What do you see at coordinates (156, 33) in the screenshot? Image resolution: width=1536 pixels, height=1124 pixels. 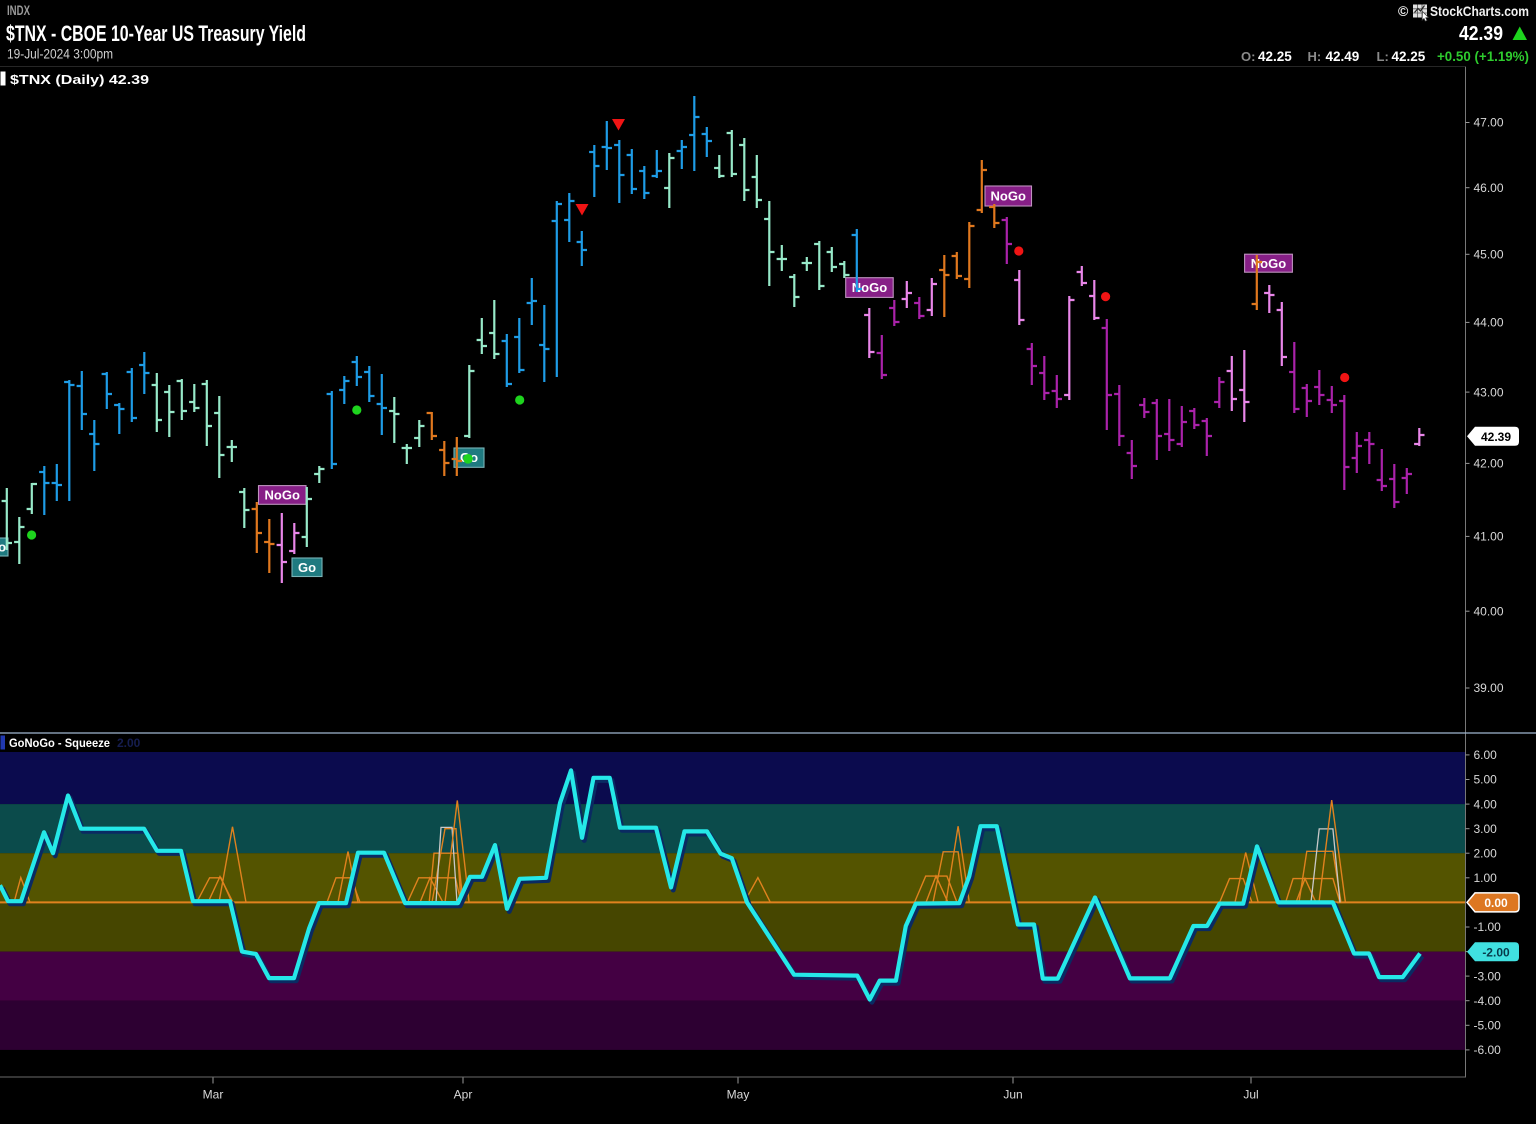 I see `svg-text:$TNX - CBOE 10-Year US Treasur: $TNX - CBOE 10-Year US Treasury Yield` at bounding box center [156, 33].